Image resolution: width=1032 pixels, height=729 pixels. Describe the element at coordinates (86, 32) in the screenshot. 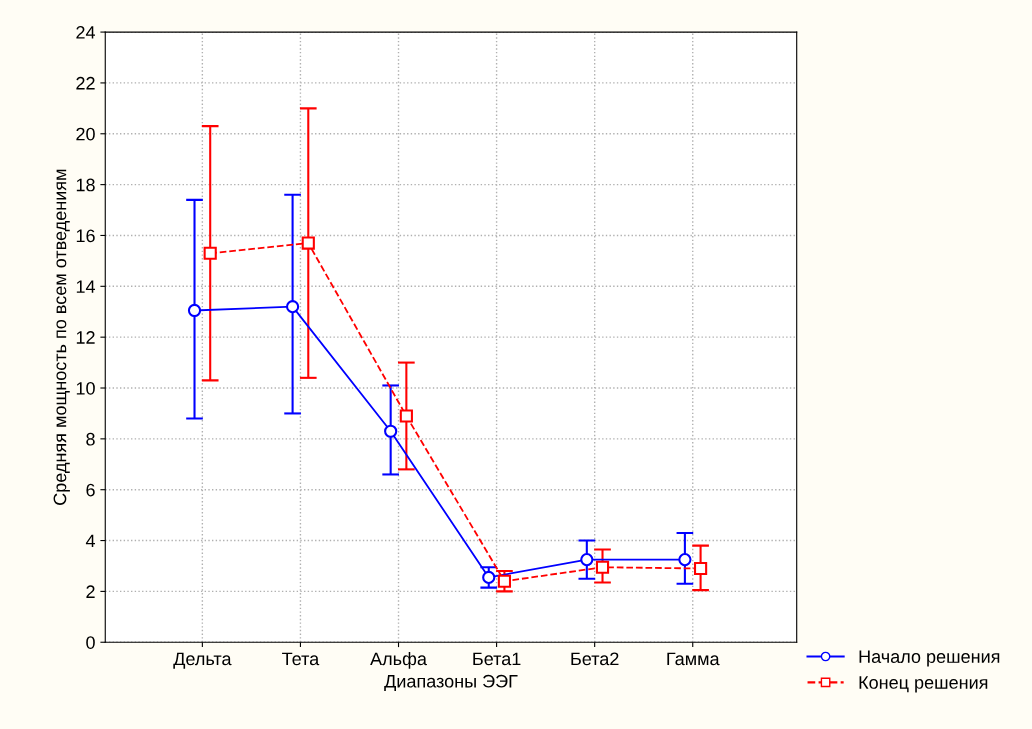

I see `y-tick-label: 24` at that location.